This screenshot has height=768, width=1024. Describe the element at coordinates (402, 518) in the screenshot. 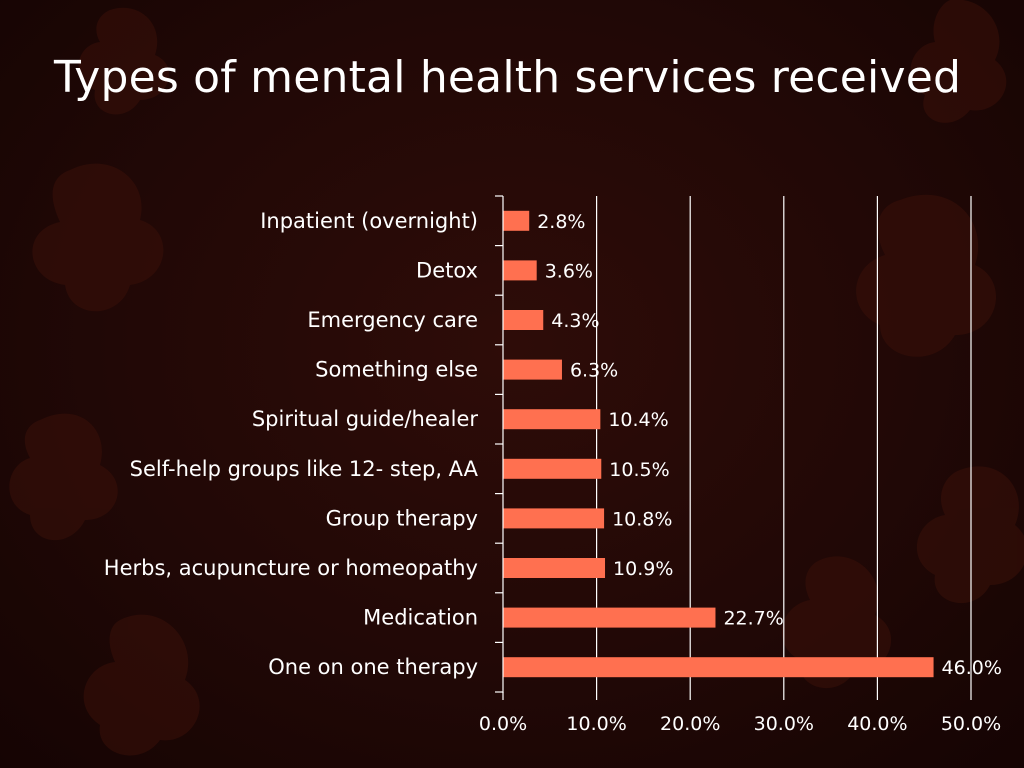

I see `category-label: Group therapy` at that location.